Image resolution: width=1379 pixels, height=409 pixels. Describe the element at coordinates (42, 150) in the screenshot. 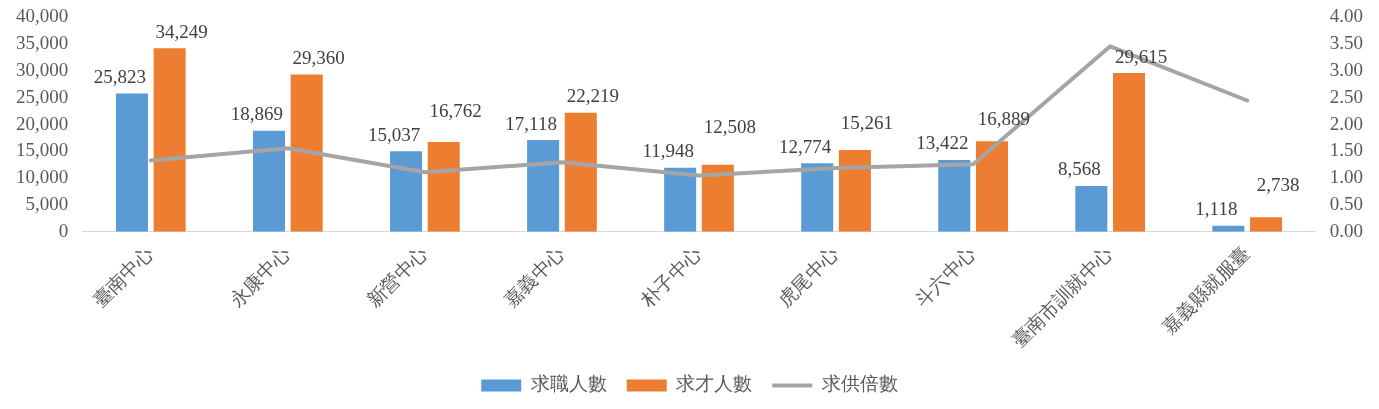

I see `y-tick-label: 15,000` at that location.